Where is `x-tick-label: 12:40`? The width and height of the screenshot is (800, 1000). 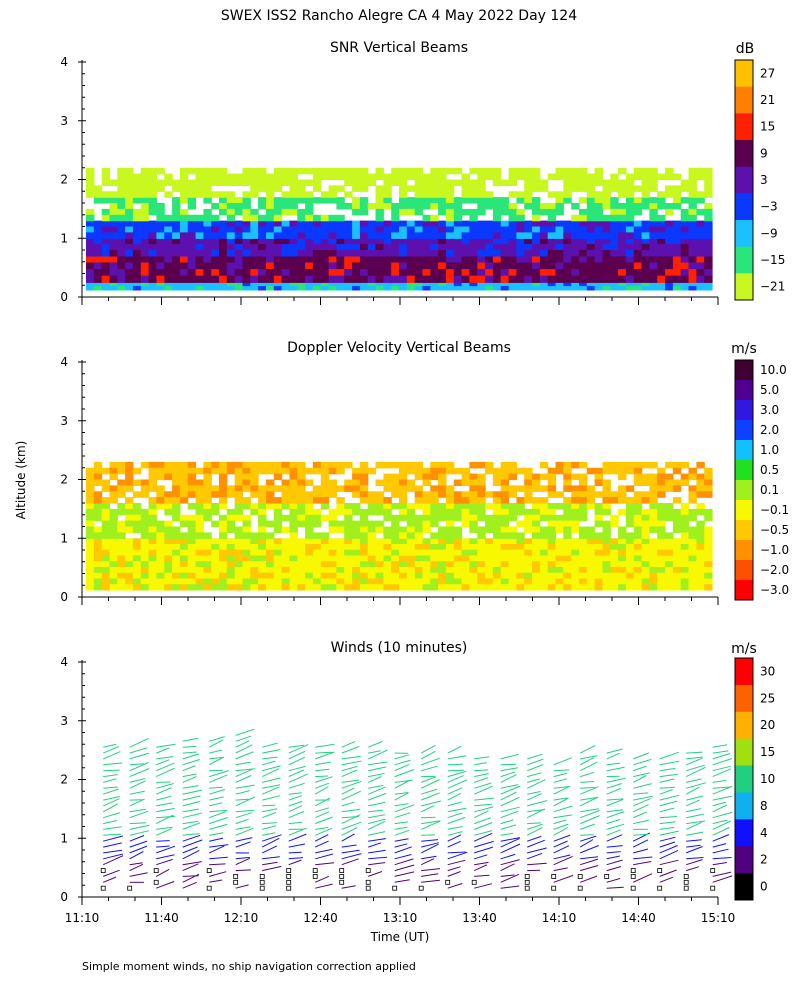 x-tick-label: 12:40 is located at coordinates (320, 918).